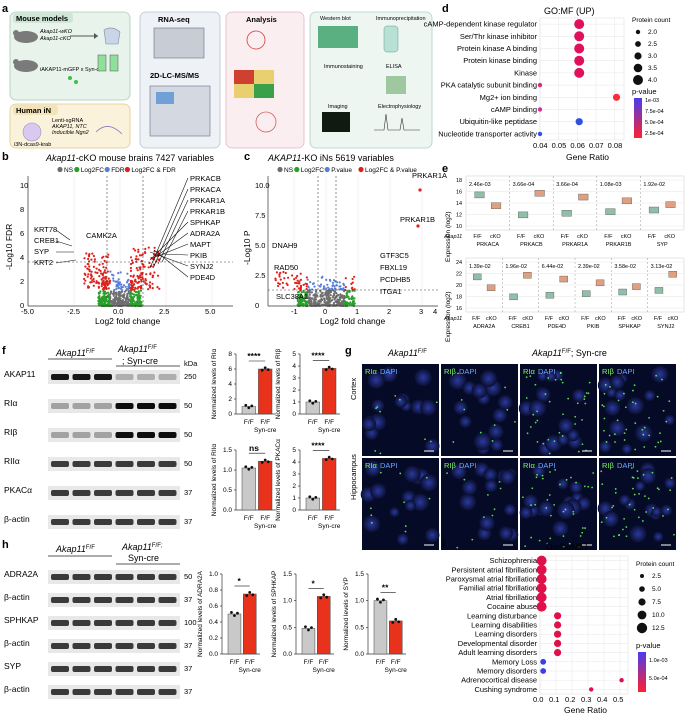  Describe the element at coordinates (450, 371) in the screenshot. I see `channel-label: RIβ` at that location.